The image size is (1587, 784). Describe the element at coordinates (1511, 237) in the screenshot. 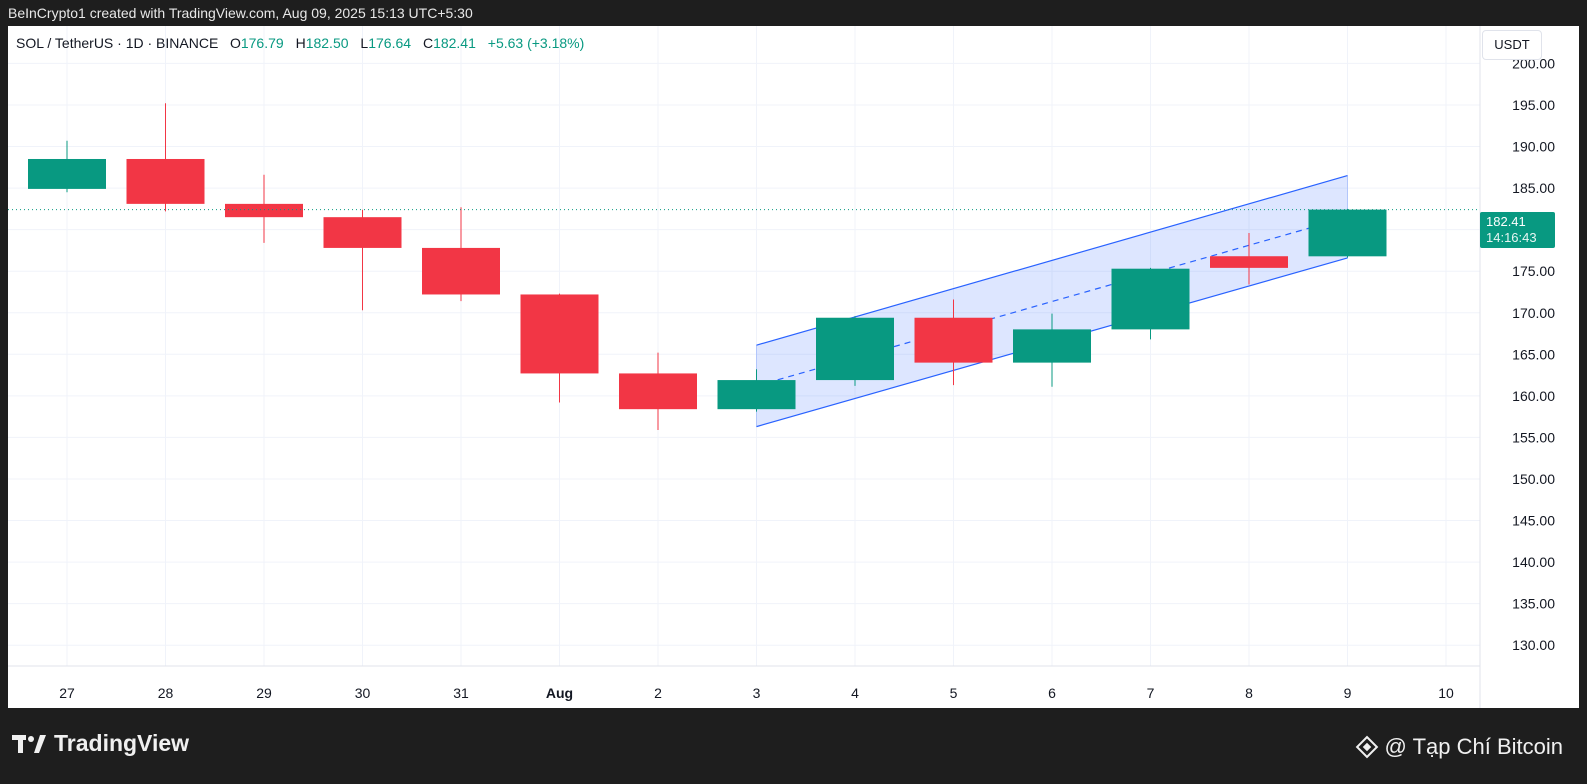

I see `bar-countdown: 14:16:43` at that location.